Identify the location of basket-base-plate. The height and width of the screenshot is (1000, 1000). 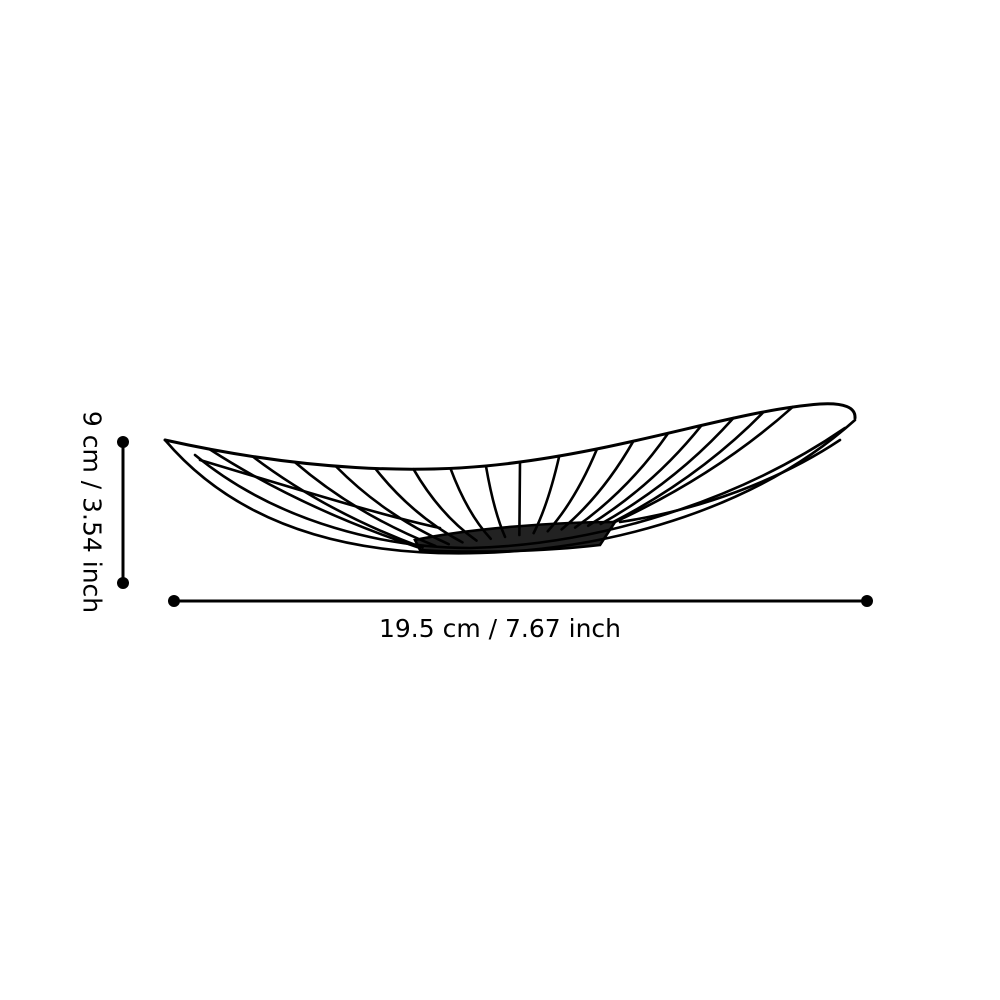
(515, 536).